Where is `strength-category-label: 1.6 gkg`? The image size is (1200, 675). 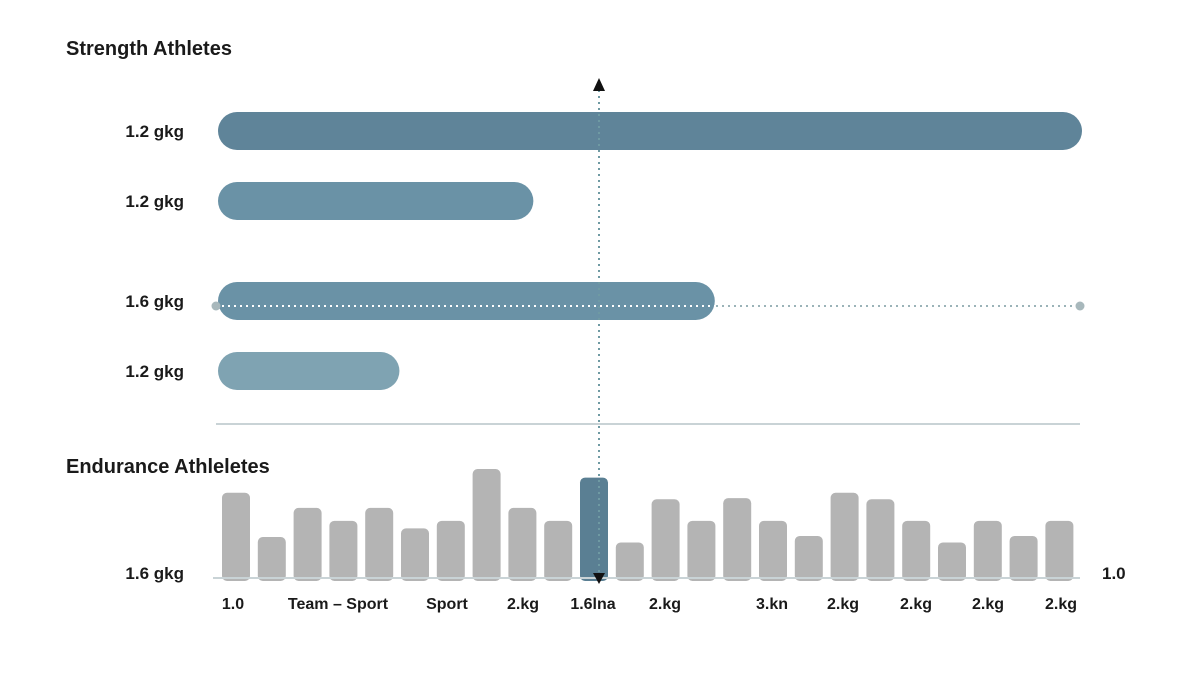 strength-category-label: 1.6 gkg is located at coordinates (154, 301).